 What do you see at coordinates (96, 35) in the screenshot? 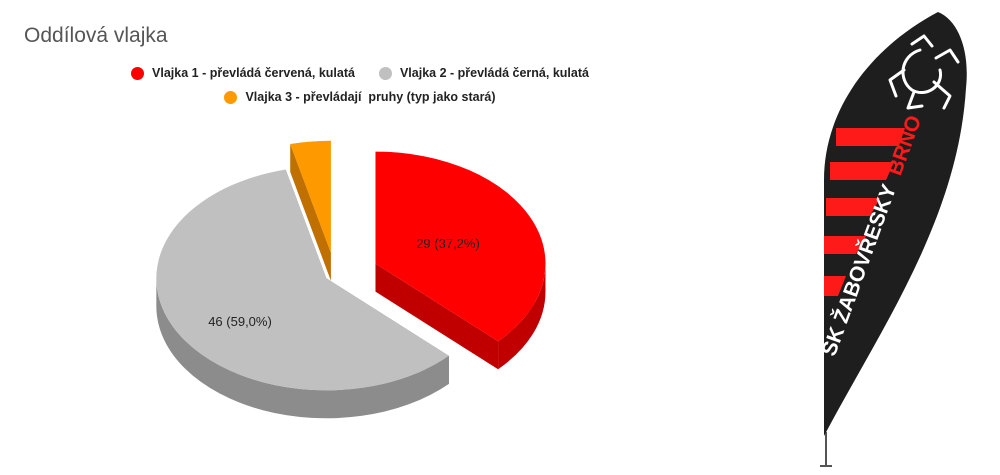
I see `chart-title: Oddílová vlajka` at bounding box center [96, 35].